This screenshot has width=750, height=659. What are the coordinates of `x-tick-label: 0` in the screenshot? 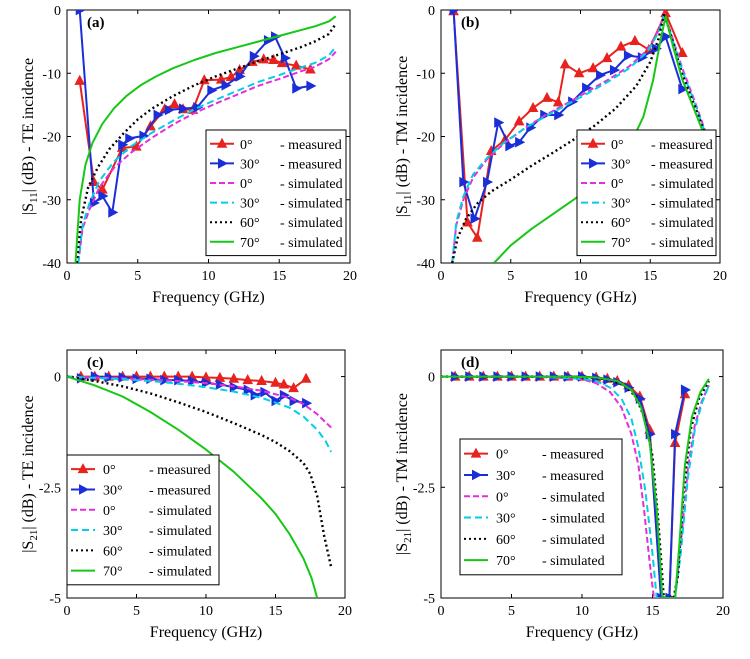 It's located at (67, 276).